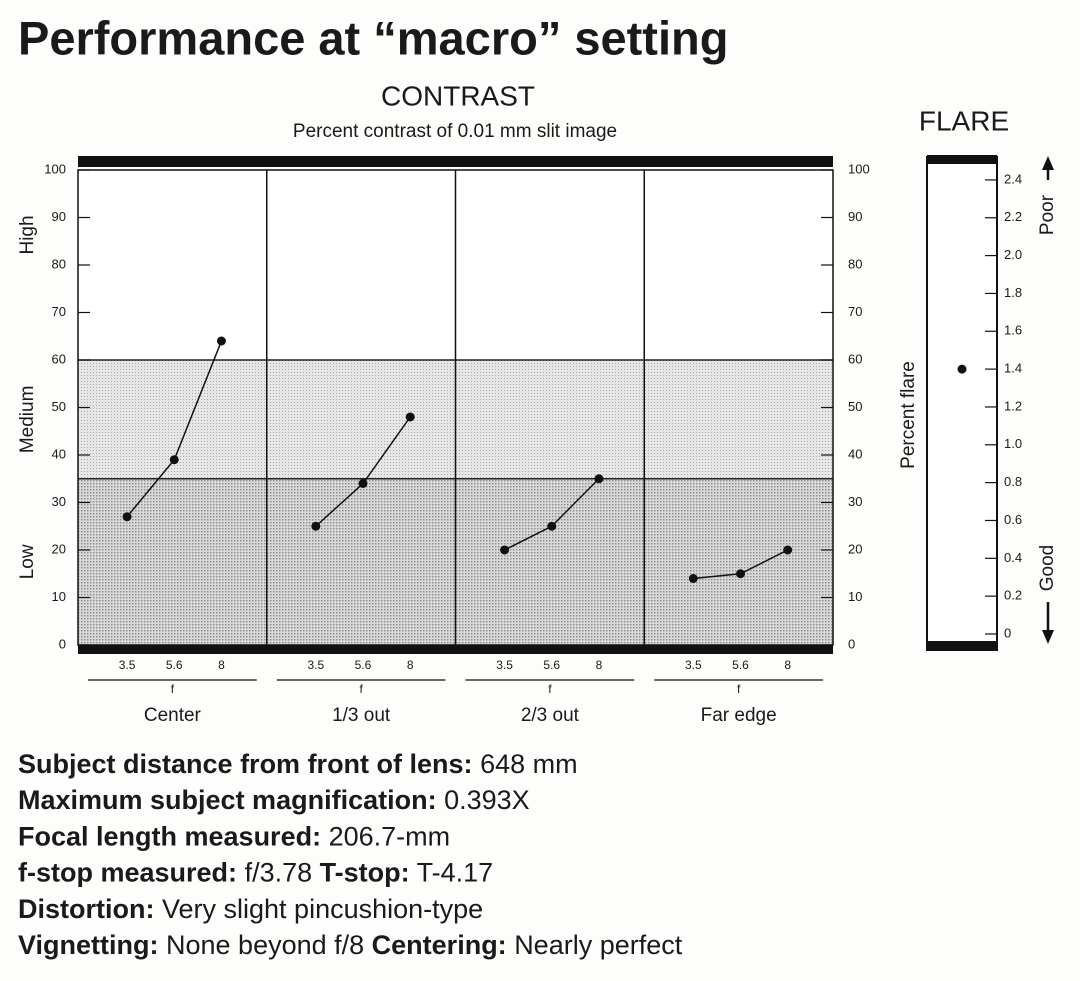 This screenshot has height=981, width=1080. I want to click on chart-title: CONTRAST, so click(458, 95).